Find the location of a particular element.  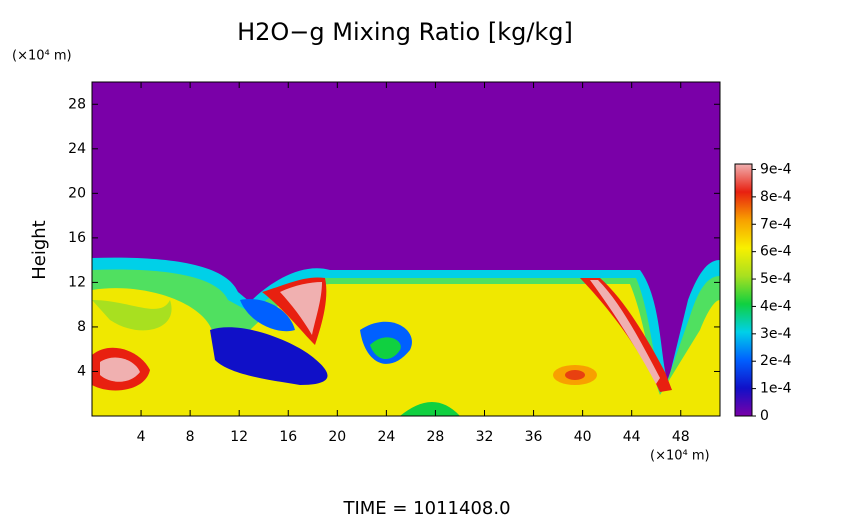

chart-title: H2O−g Mixing Ratio [kg/kg] is located at coordinates (405, 32).